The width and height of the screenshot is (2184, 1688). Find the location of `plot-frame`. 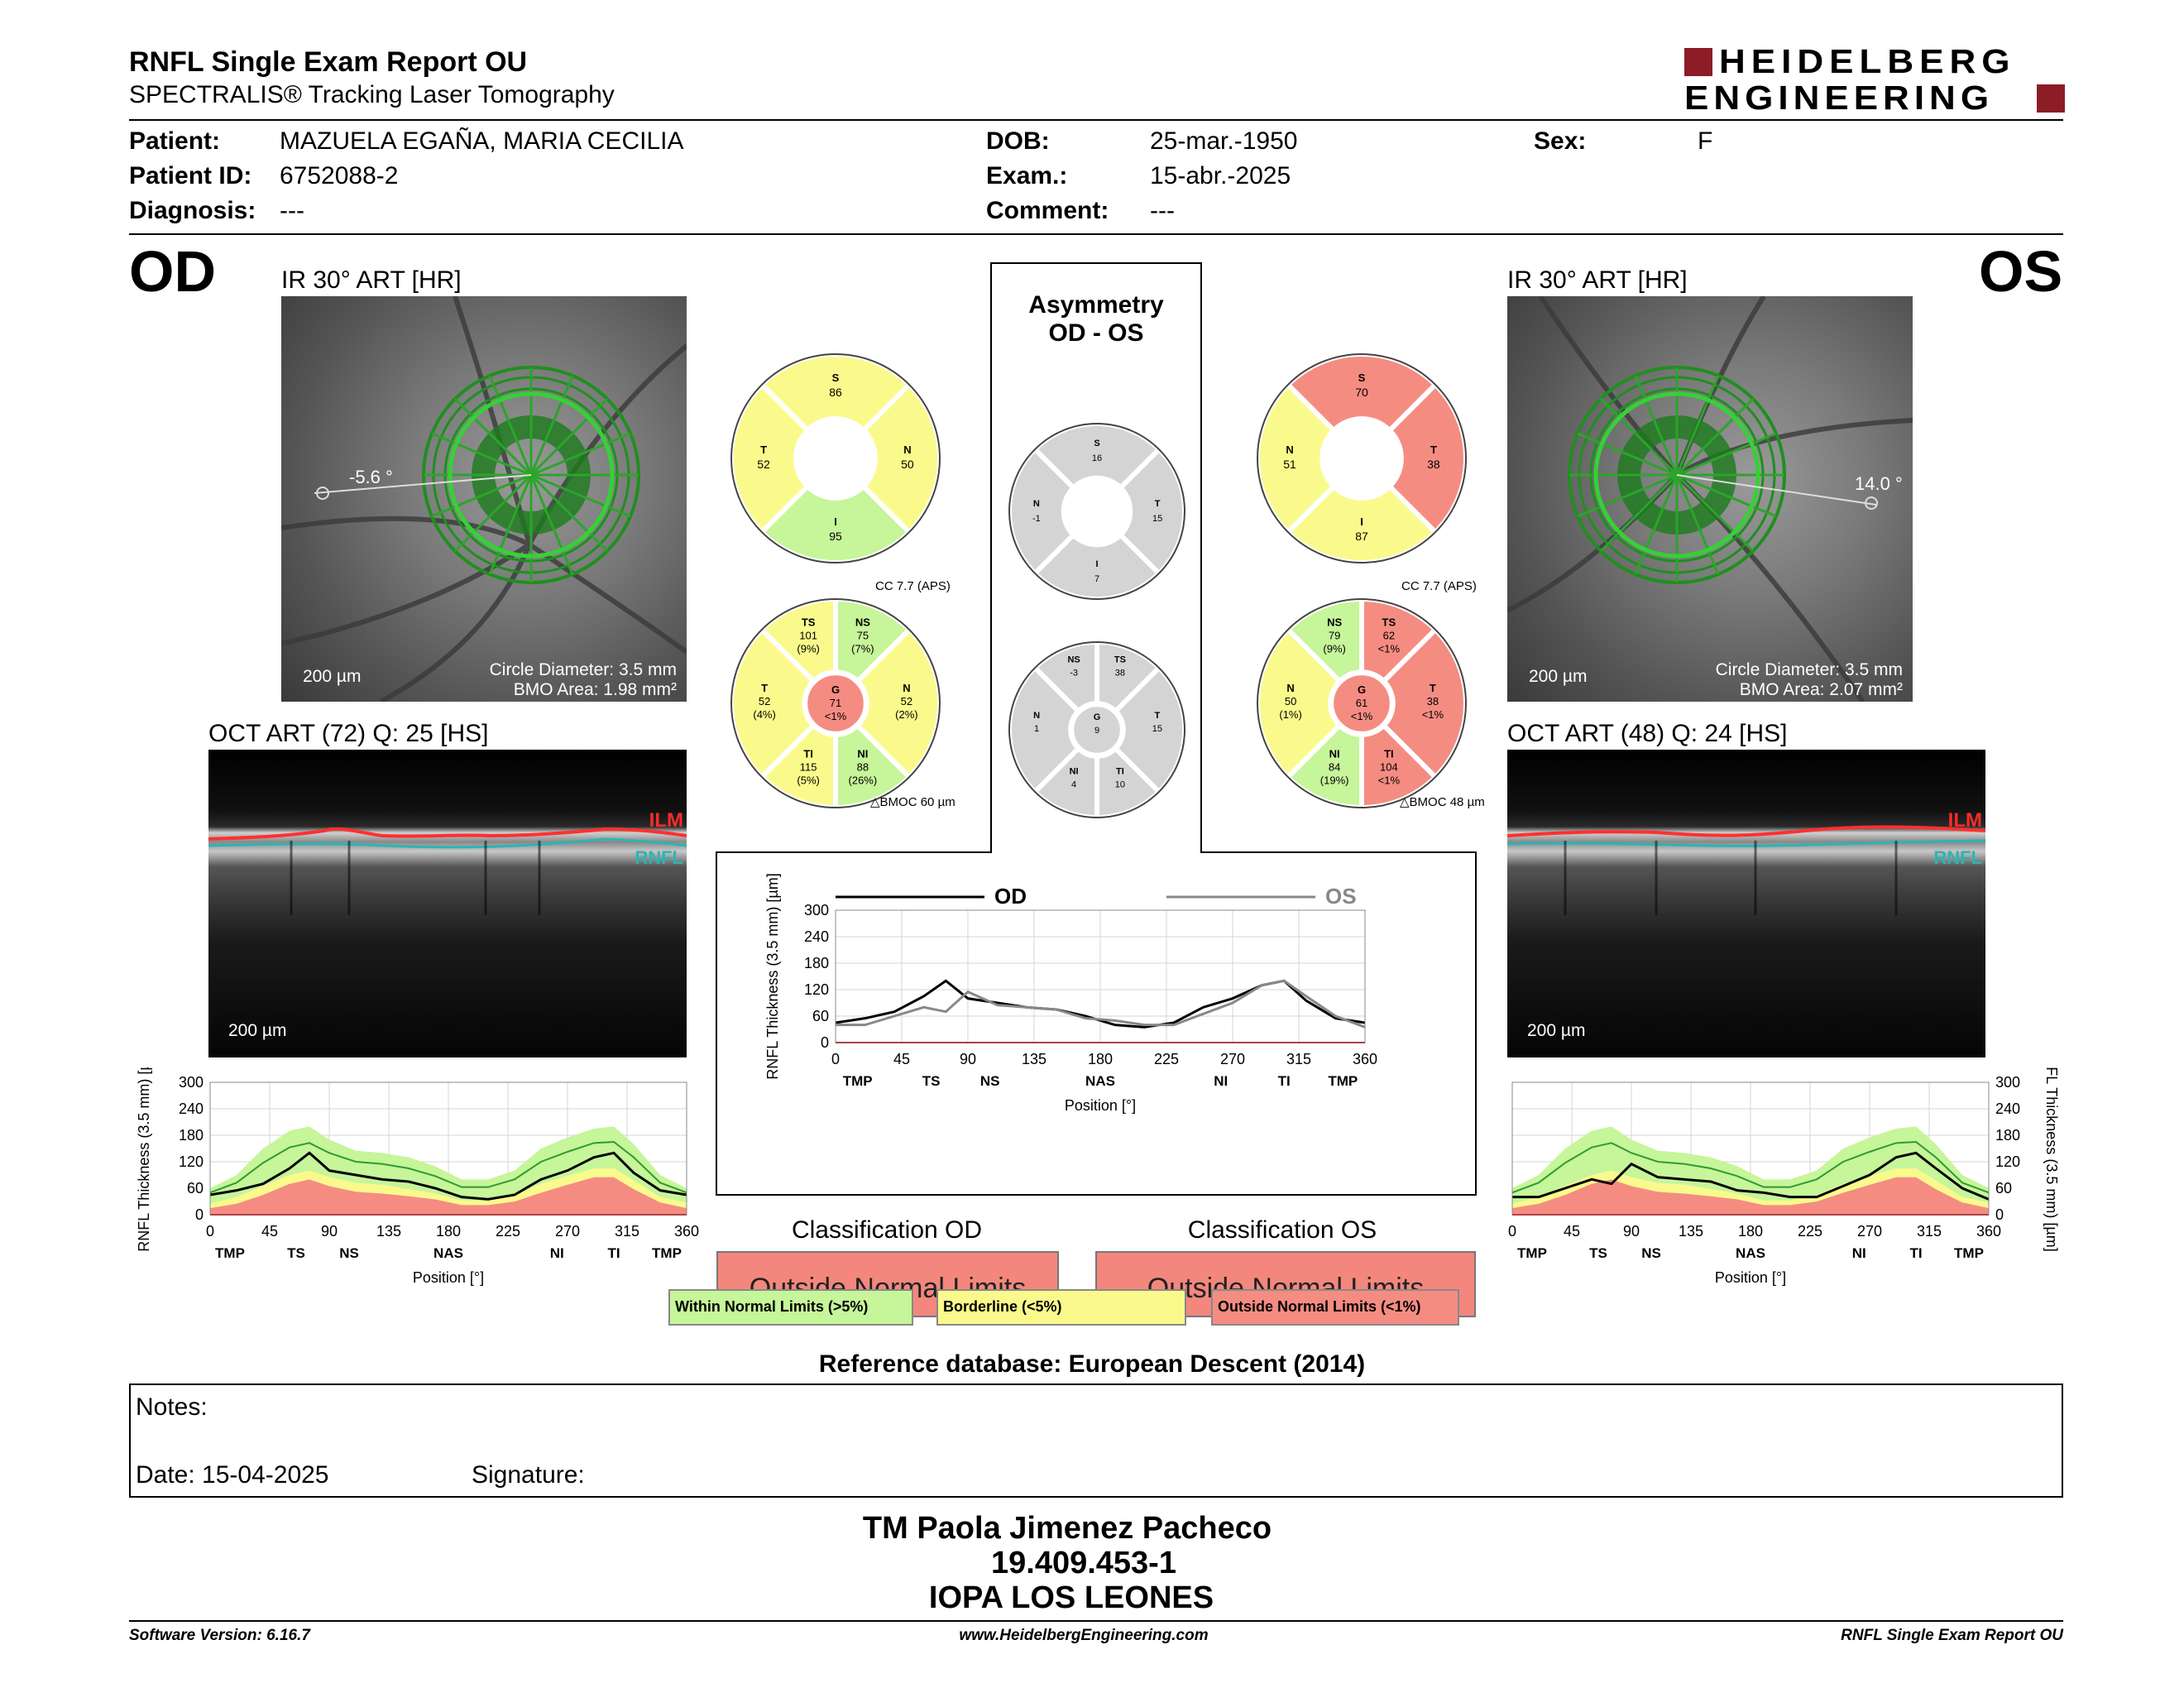

plot-frame is located at coordinates (1100, 976).